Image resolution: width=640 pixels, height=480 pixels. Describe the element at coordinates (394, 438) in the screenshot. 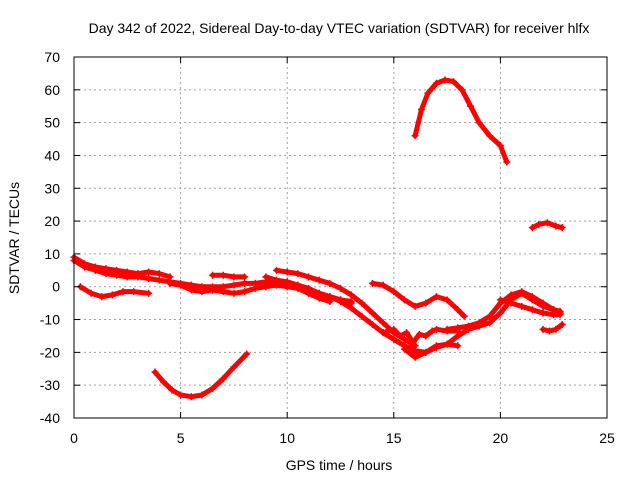

I see `x-tick-label: 15` at that location.